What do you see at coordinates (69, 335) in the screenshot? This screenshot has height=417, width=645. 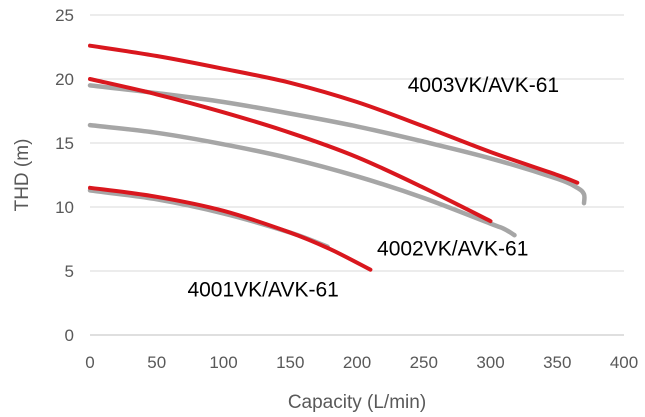 I see `y-tick-label: 0` at bounding box center [69, 335].